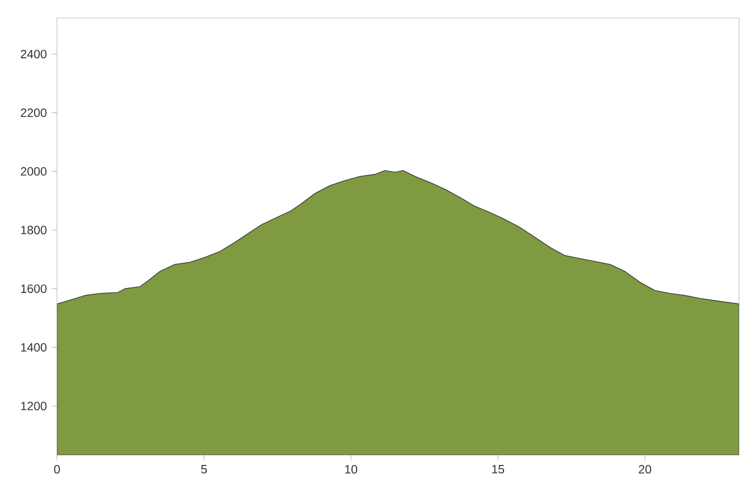 This screenshot has height=486, width=756. What do you see at coordinates (57, 469) in the screenshot?
I see `x-tick-label: 0` at bounding box center [57, 469].